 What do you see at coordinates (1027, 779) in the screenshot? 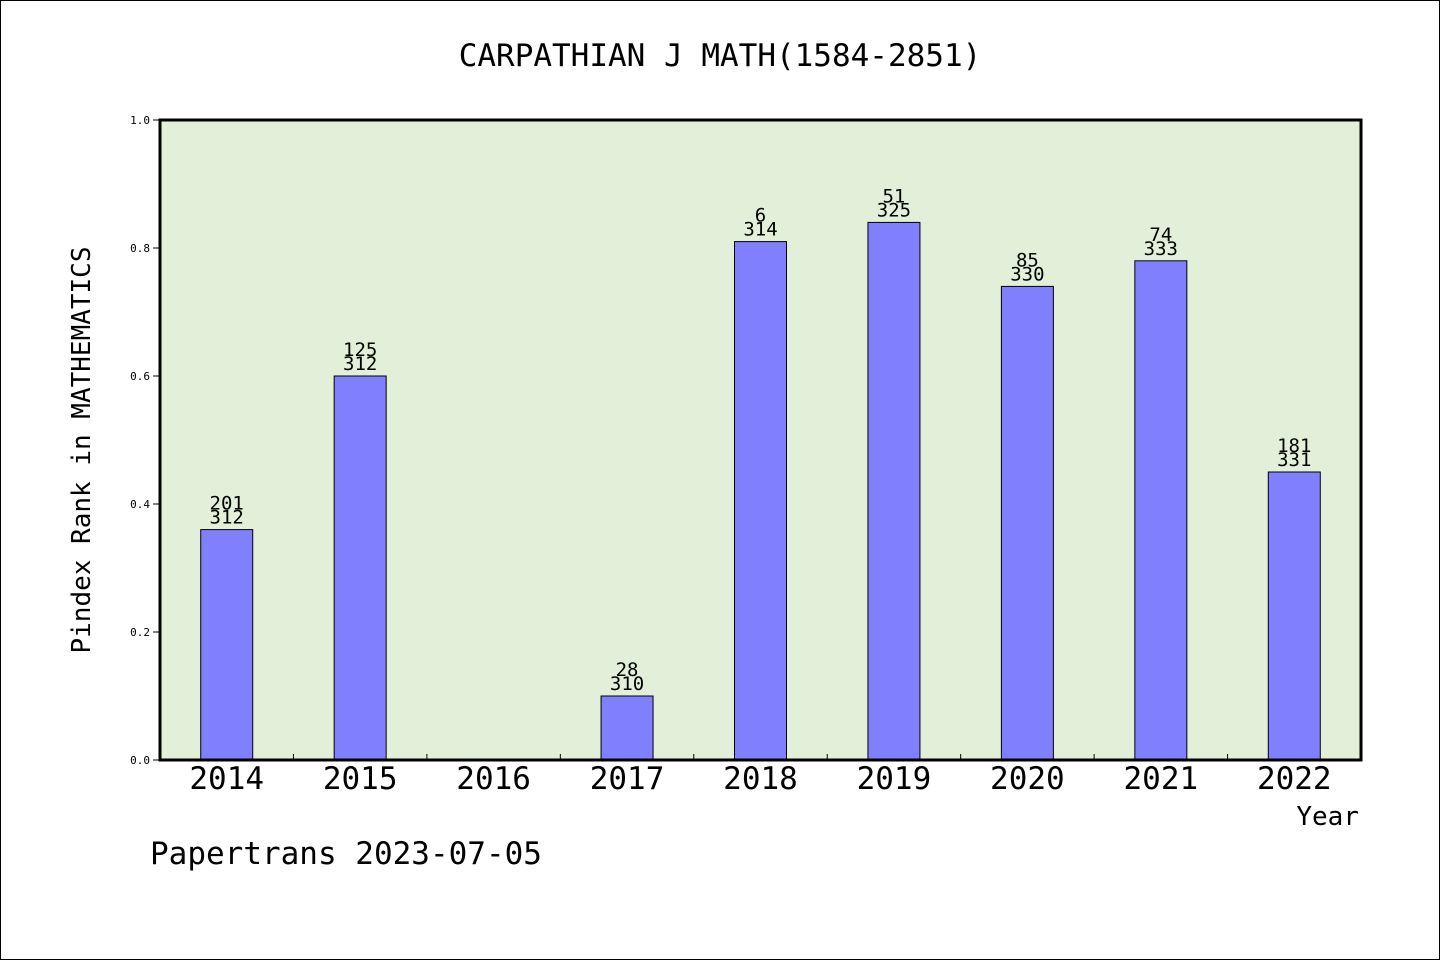
I see `x-tick-label: 2020` at bounding box center [1027, 779].